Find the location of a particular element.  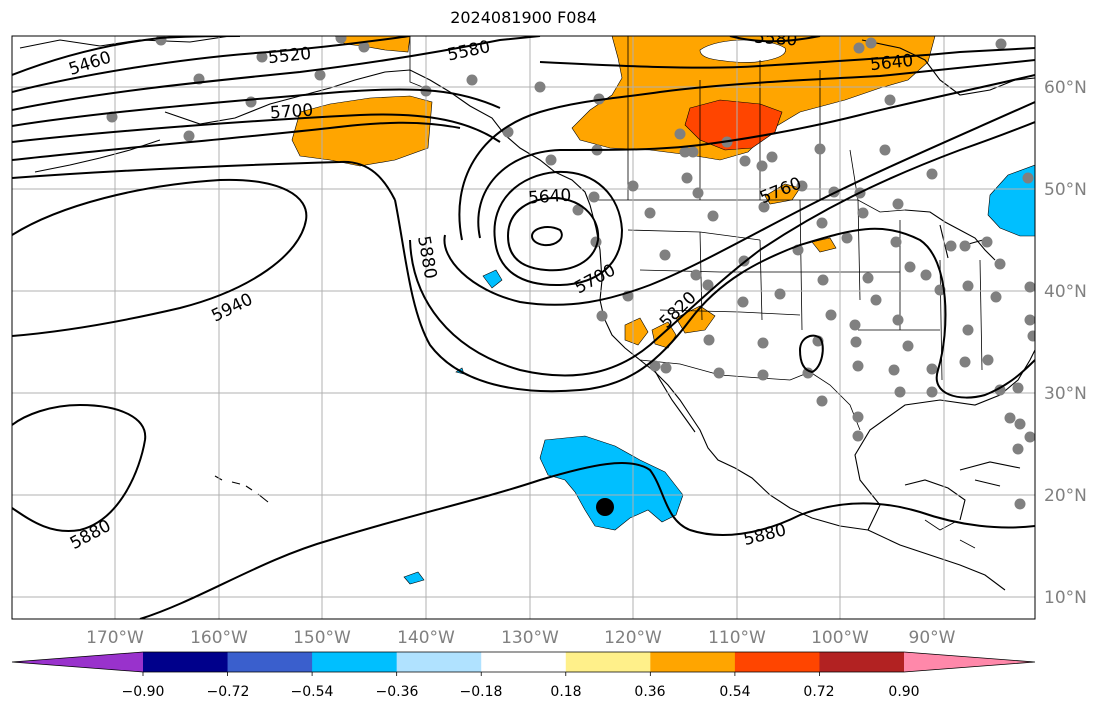

positive-anomaly-gulf-alaska is located at coordinates (362, 131).